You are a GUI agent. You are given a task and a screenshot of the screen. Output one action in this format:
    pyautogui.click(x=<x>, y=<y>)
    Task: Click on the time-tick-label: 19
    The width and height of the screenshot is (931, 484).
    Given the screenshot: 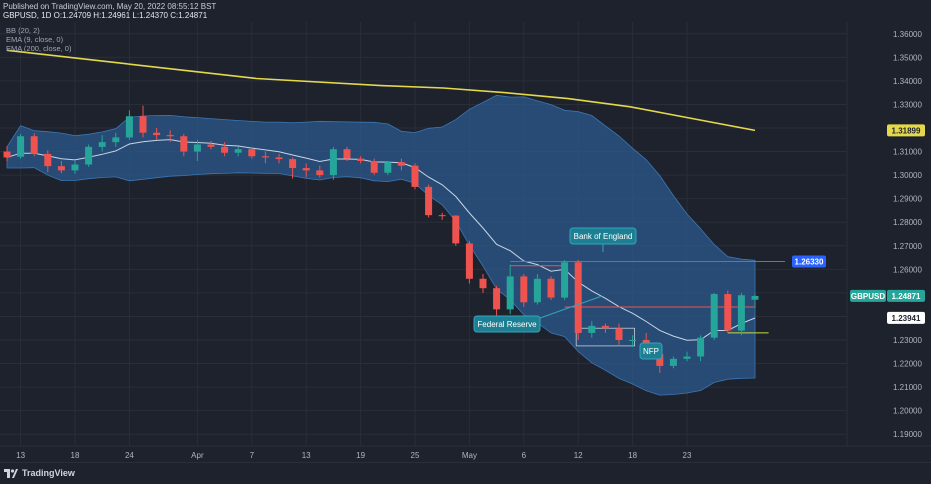 What is the action you would take?
    pyautogui.click(x=360, y=455)
    